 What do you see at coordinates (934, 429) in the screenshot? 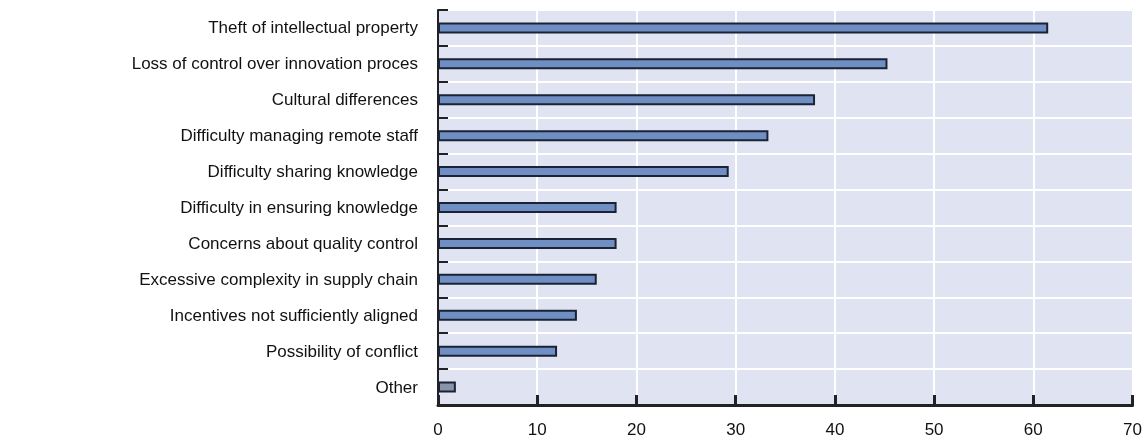
I see `x-tick-label: 50` at bounding box center [934, 429].